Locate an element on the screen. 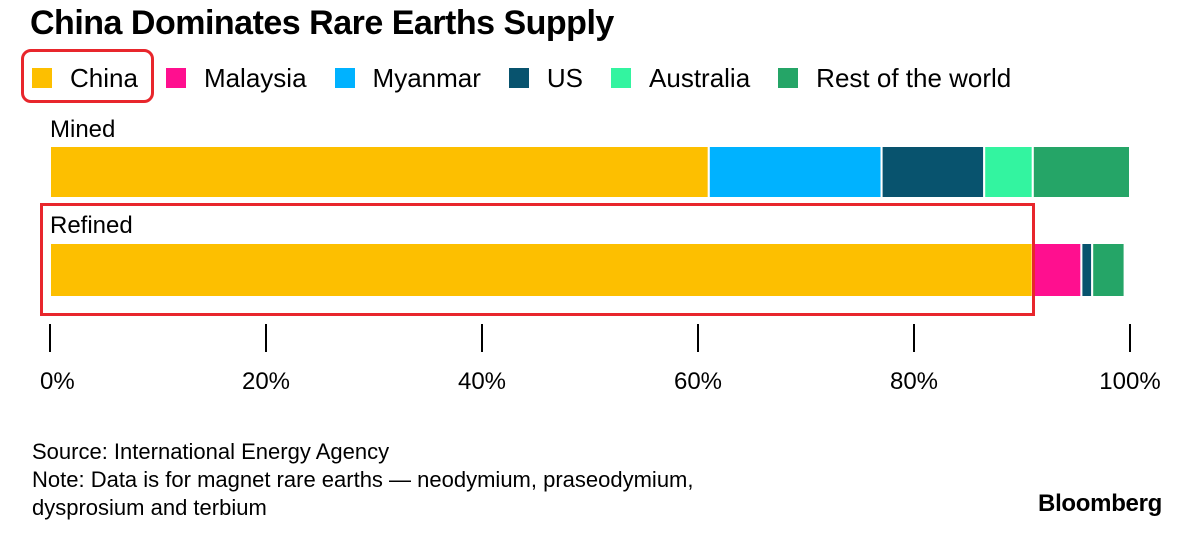 Image resolution: width=1200 pixels, height=534 pixels. x-tick-label-40: 40% is located at coordinates (482, 381).